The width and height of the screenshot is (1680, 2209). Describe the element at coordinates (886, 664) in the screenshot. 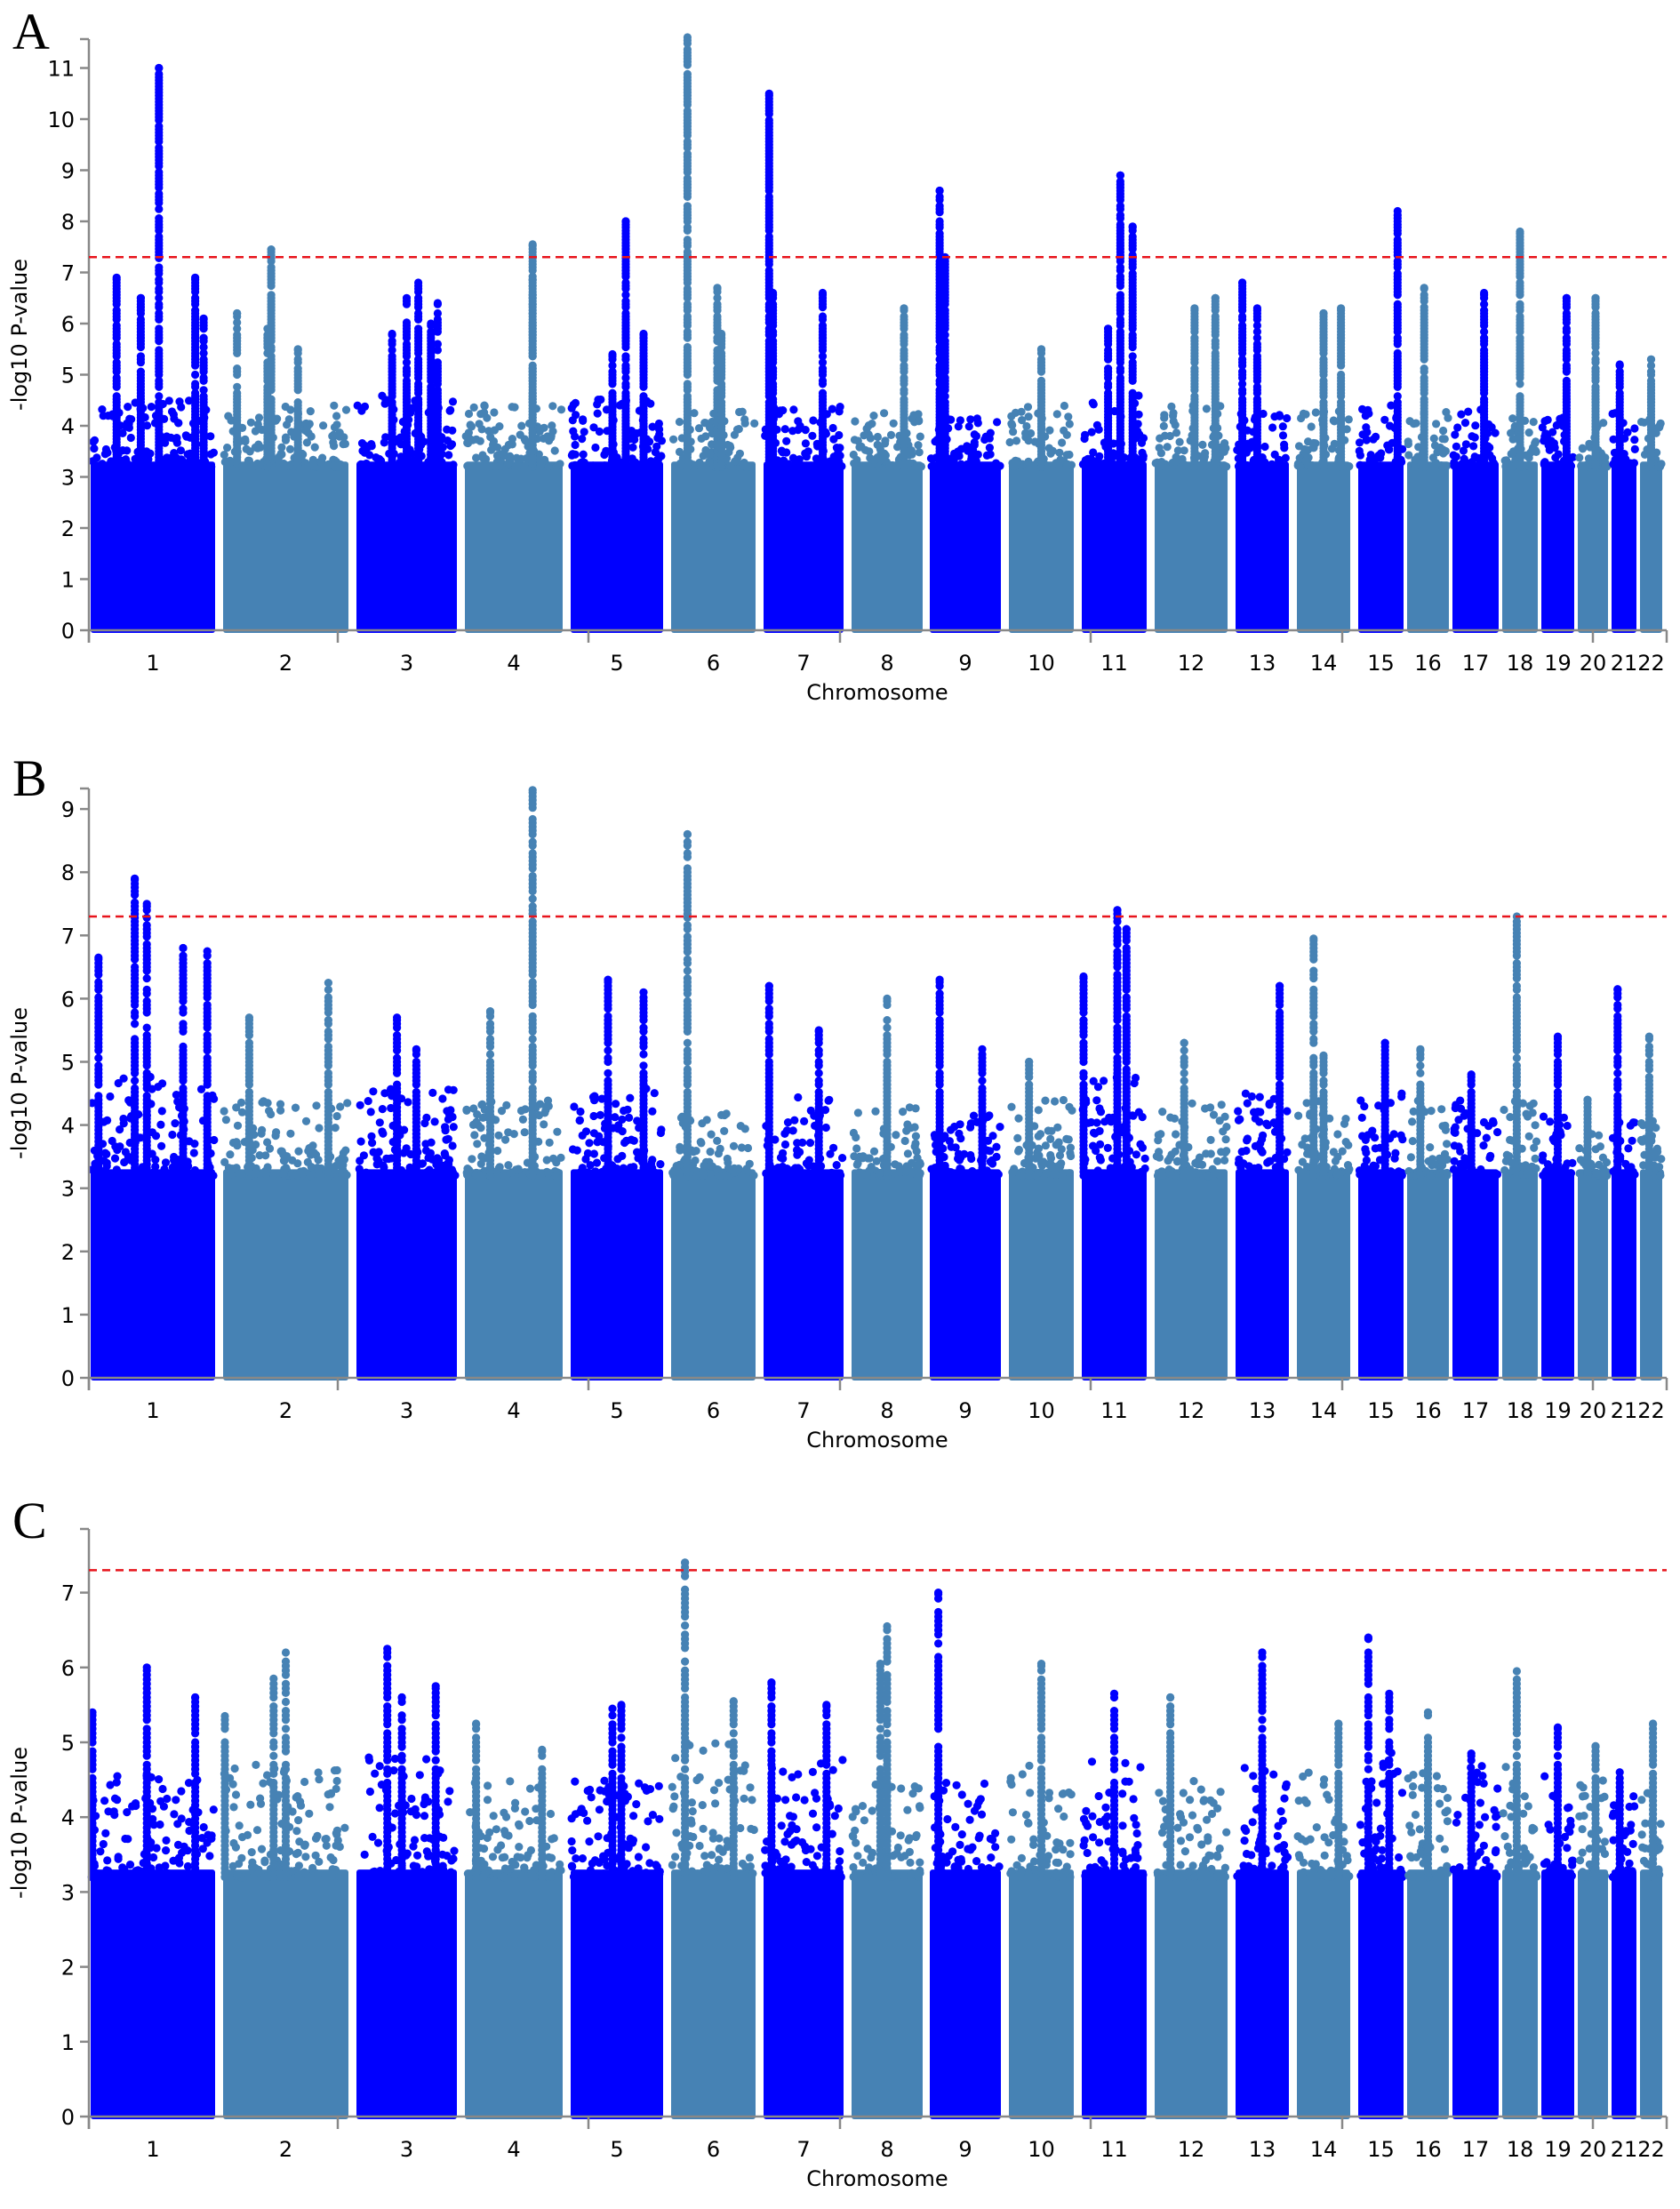

I see `x-tick-label: 8` at that location.